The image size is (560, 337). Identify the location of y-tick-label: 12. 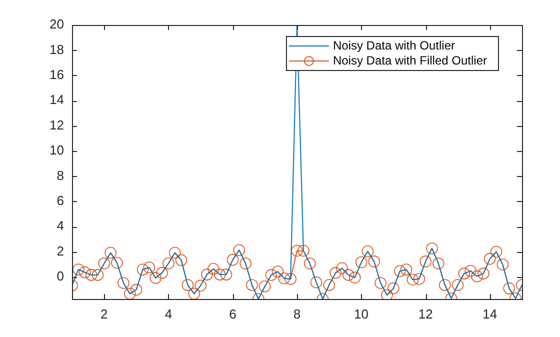
(57, 124).